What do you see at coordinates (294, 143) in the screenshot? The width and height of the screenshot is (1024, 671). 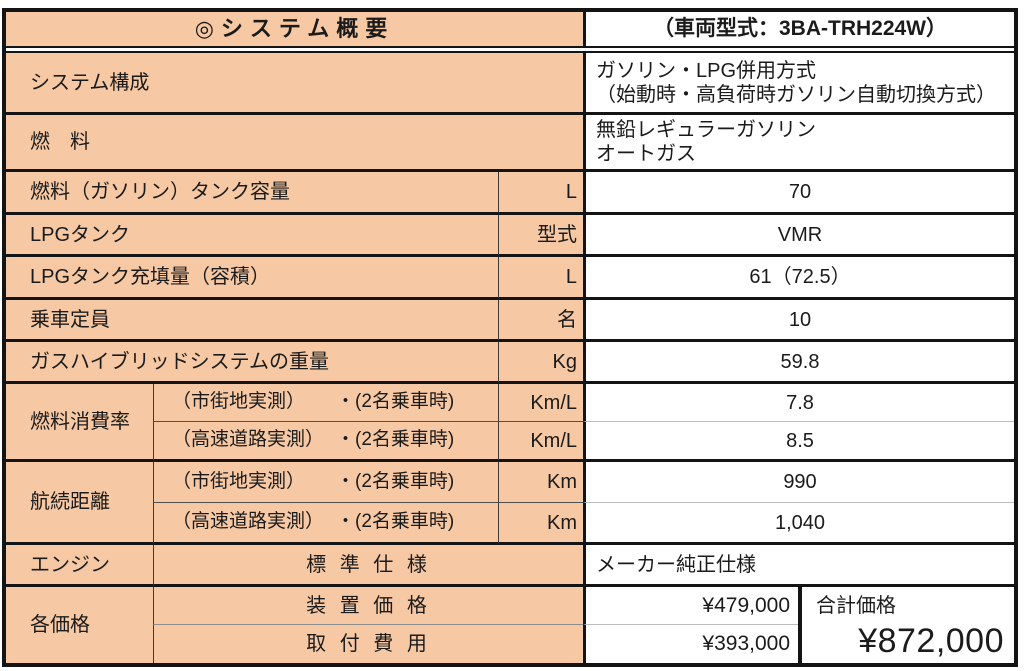 I see `fuel-label: 燃 料` at bounding box center [294, 143].